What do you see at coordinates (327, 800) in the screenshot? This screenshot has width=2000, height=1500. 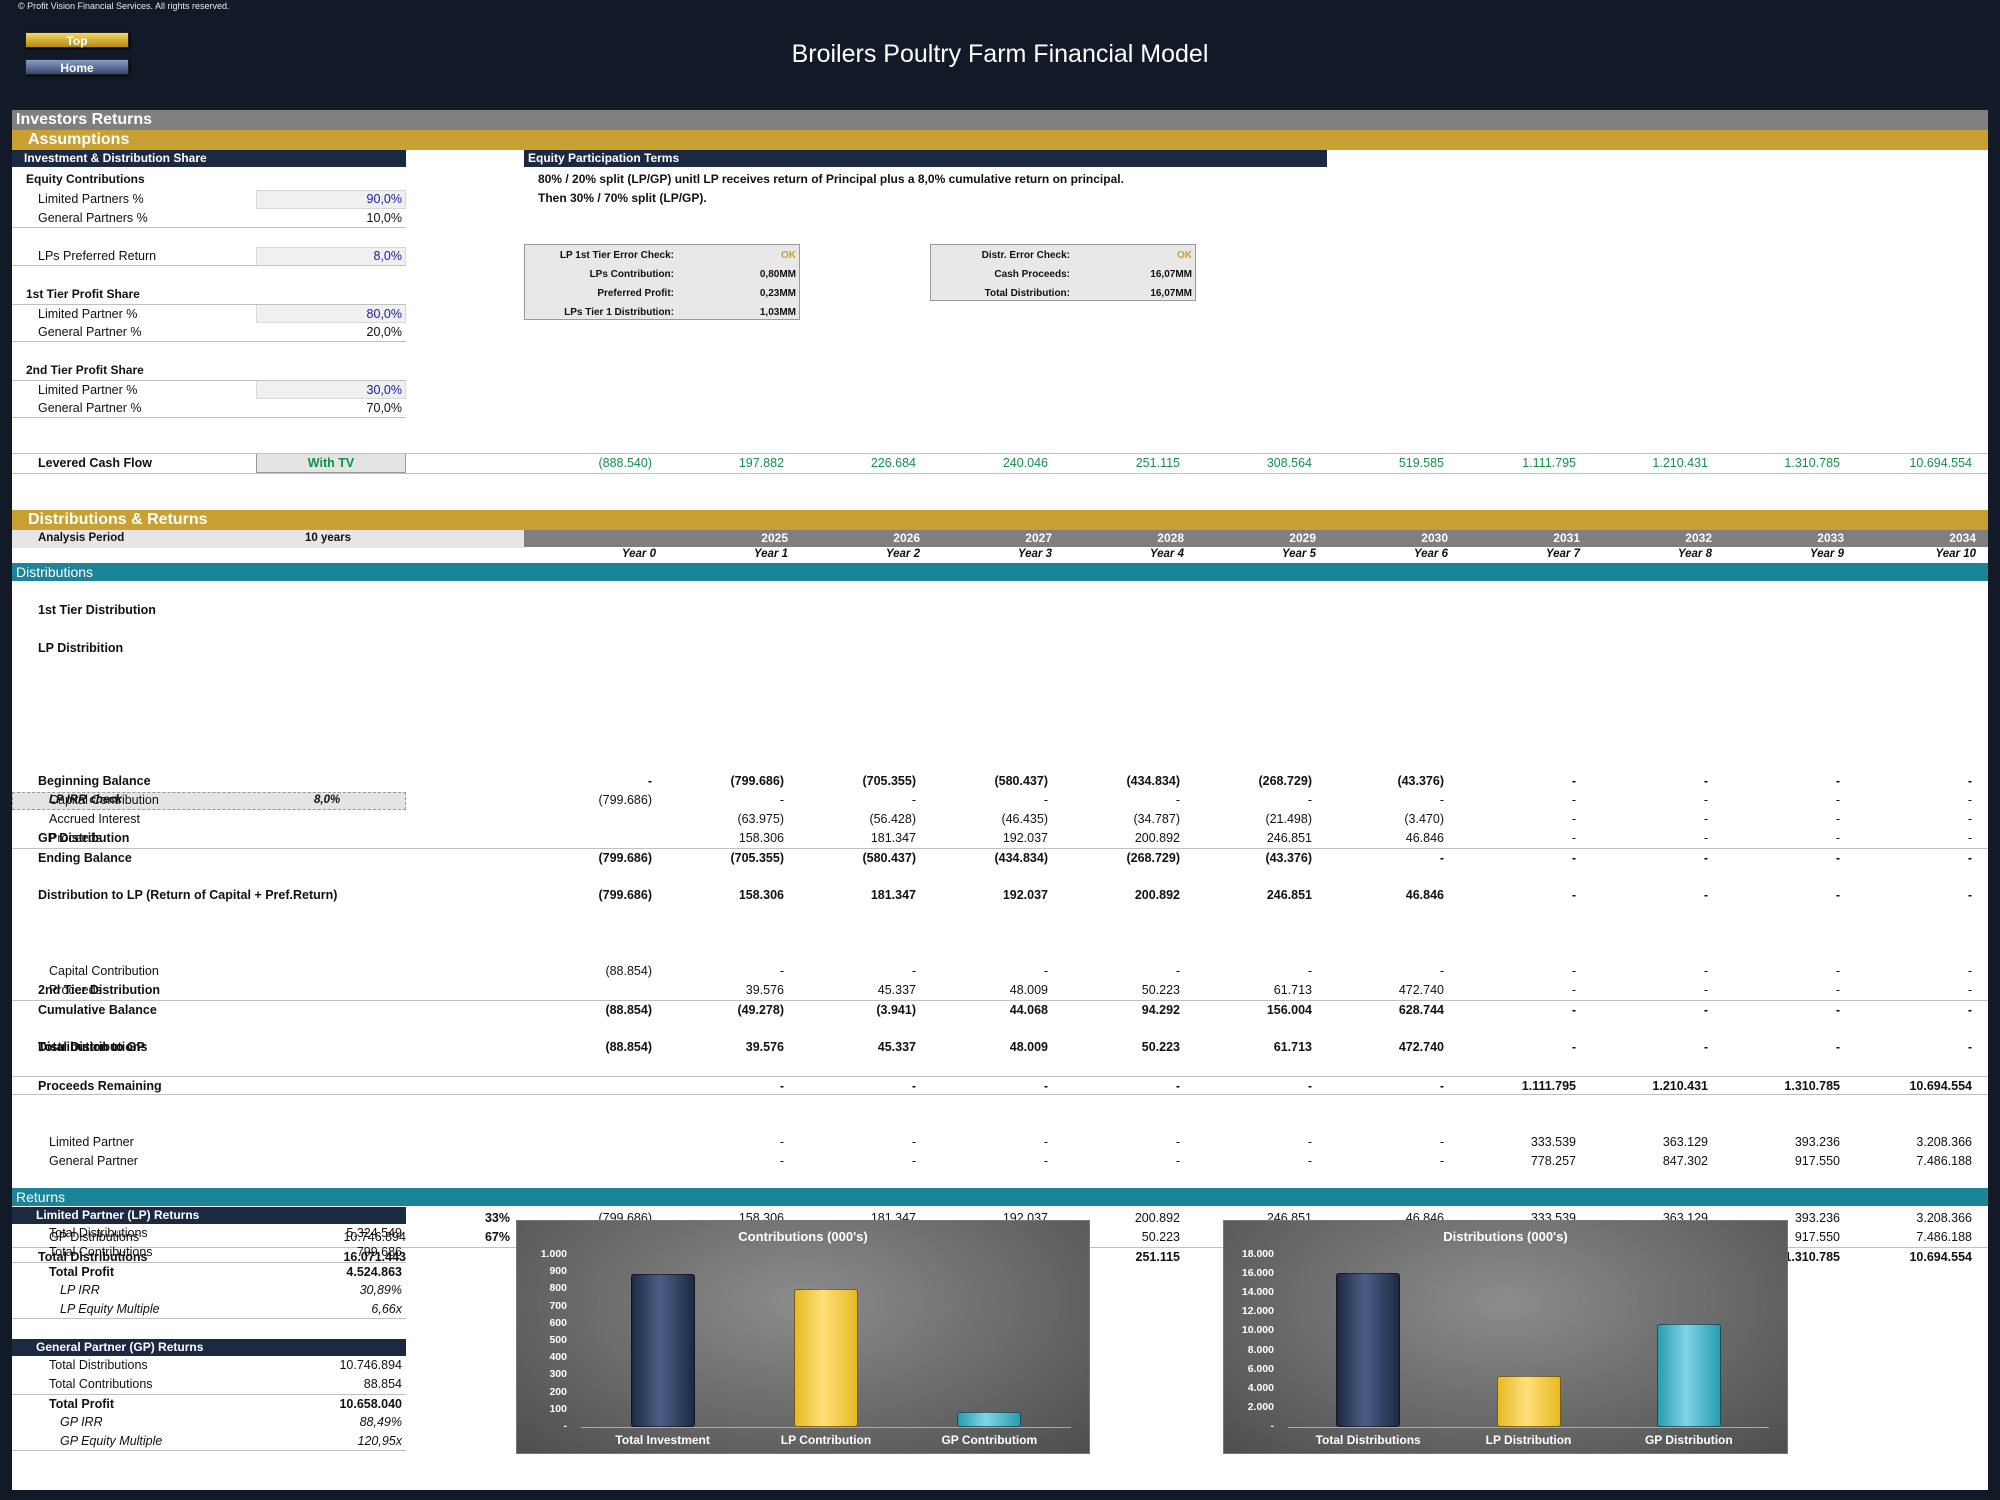 I see `irr-check-value: 8,0%` at bounding box center [327, 800].